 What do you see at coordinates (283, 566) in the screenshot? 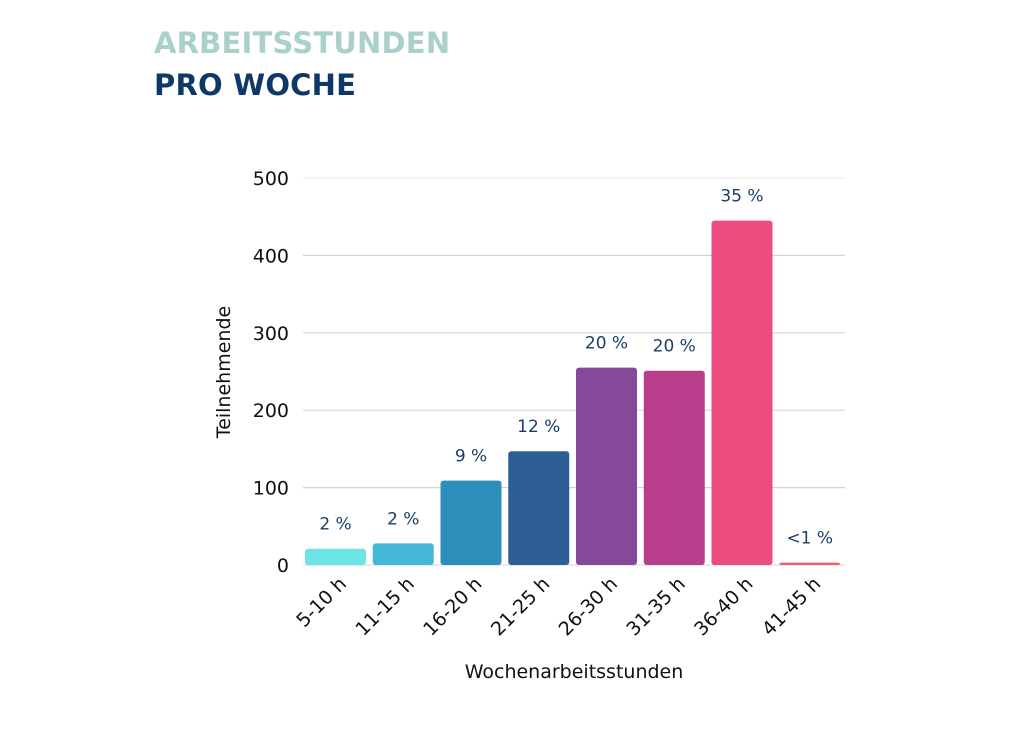
I see `y-tick-label: 0` at bounding box center [283, 566].